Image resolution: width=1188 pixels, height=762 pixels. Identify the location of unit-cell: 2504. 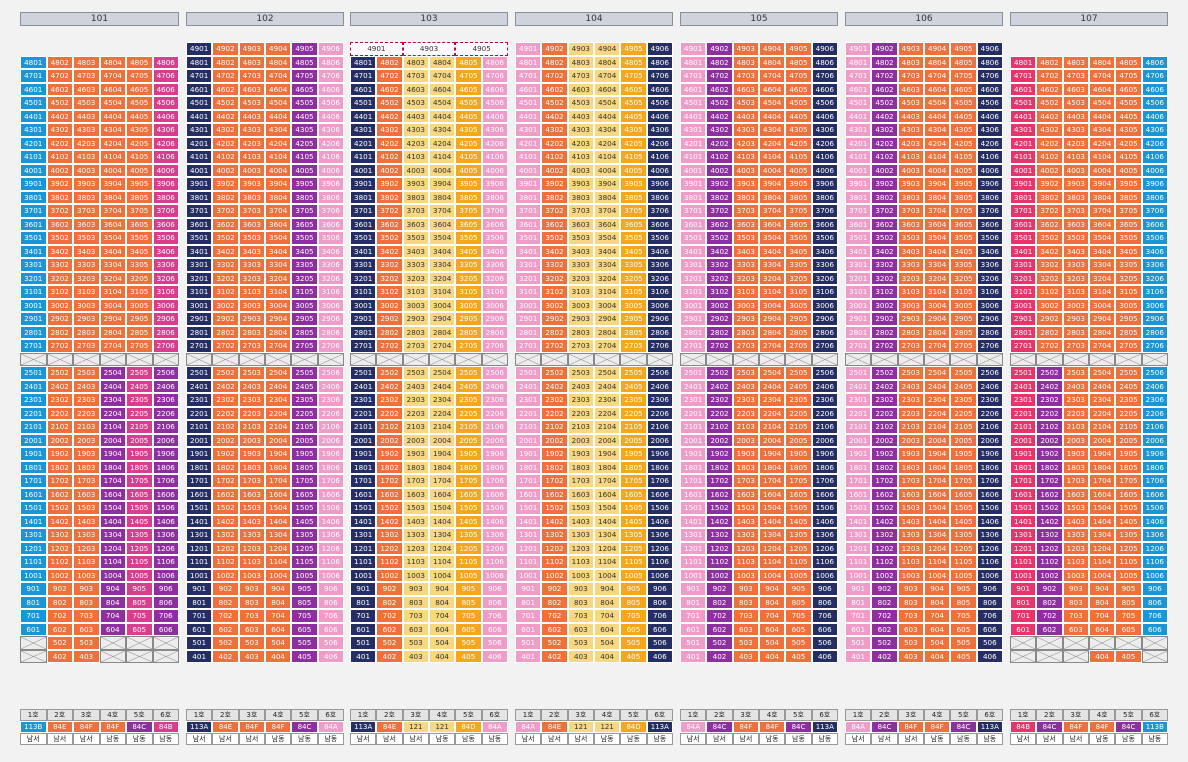
(1102, 373).